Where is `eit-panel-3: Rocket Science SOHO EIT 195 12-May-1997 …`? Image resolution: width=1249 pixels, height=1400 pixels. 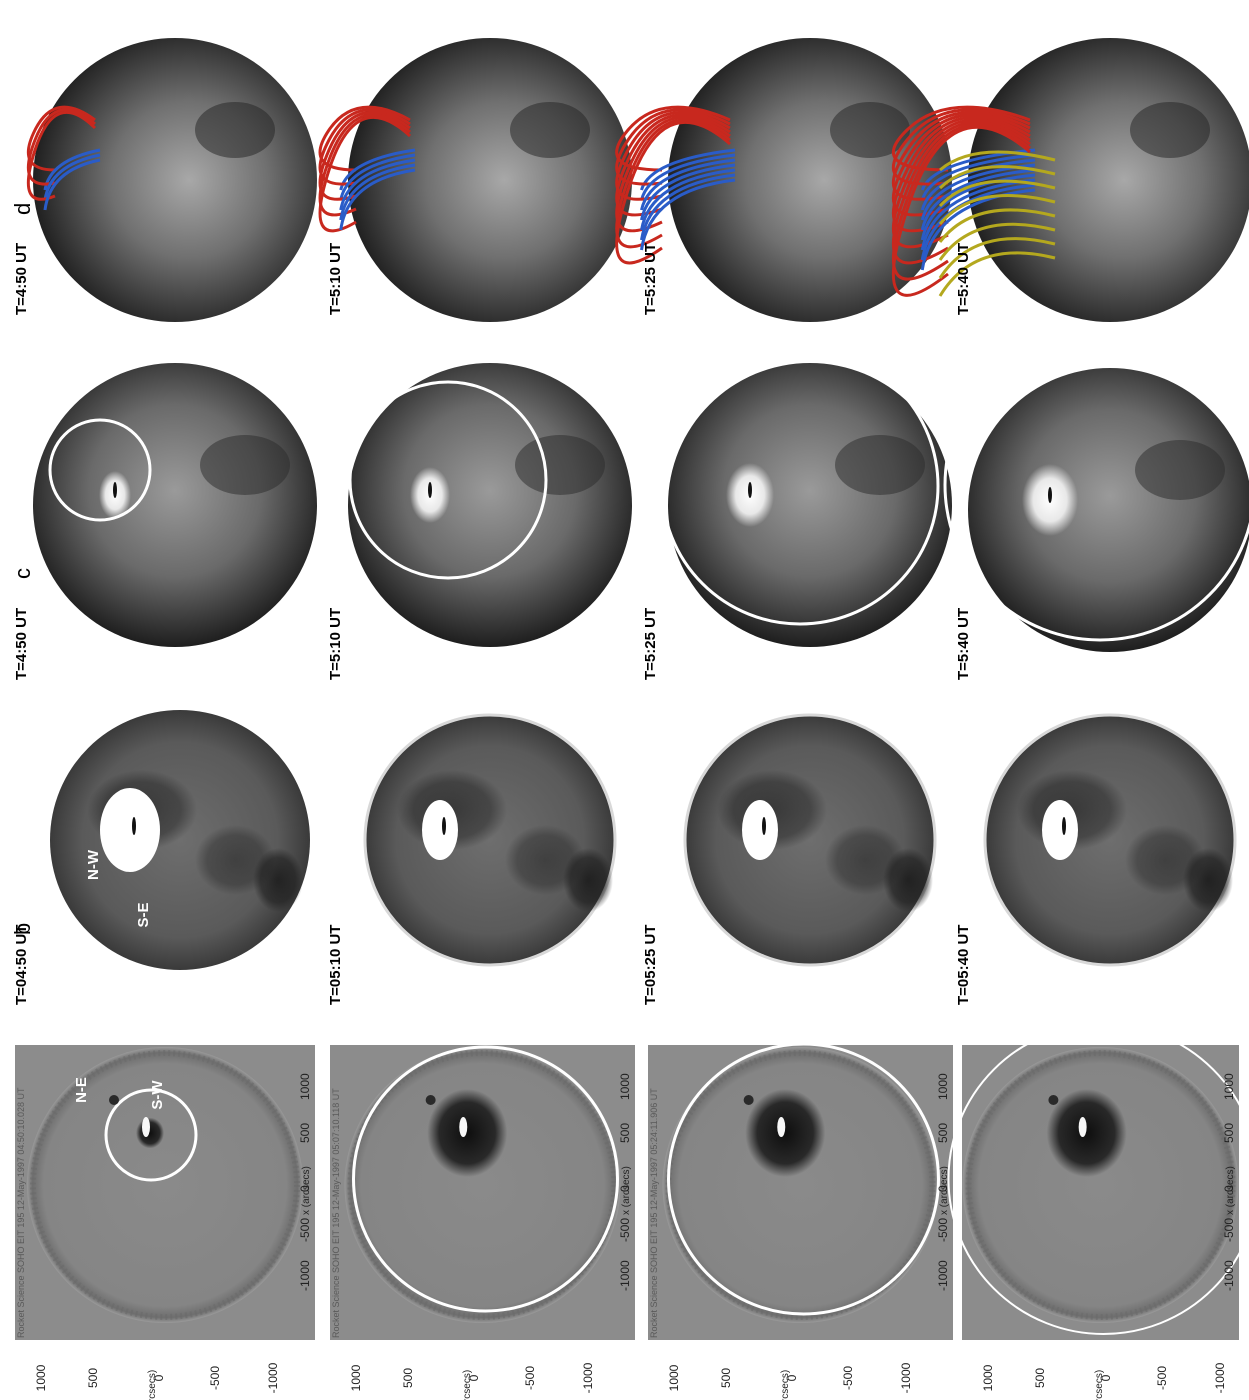 eit-panel-3: Rocket Science SOHO EIT 195 12-May-1997 … is located at coordinates (800, 1221).